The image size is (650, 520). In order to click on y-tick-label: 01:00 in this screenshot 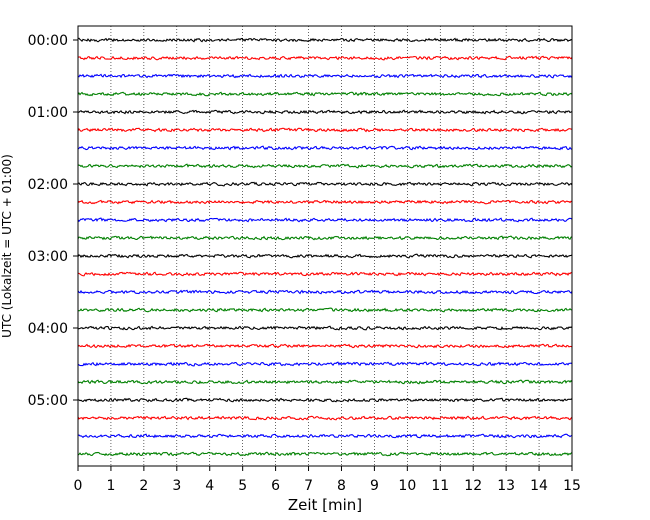, I will do `click(48, 113)`.